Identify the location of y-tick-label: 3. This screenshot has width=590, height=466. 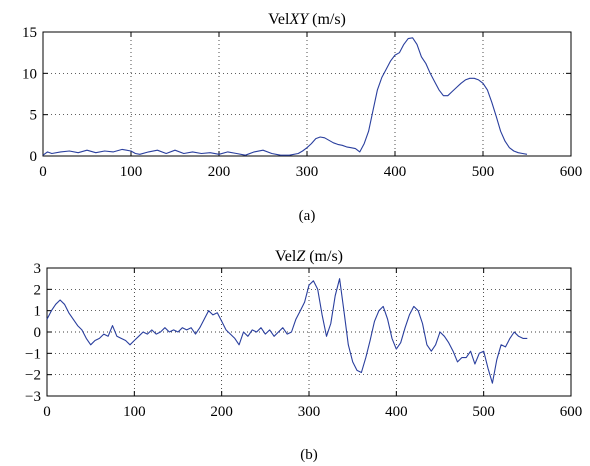
(38, 269).